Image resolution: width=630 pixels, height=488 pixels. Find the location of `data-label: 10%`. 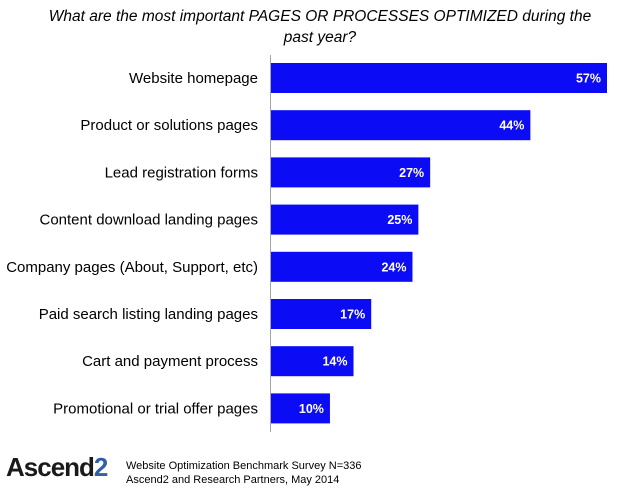

data-label: 10% is located at coordinates (311, 409).